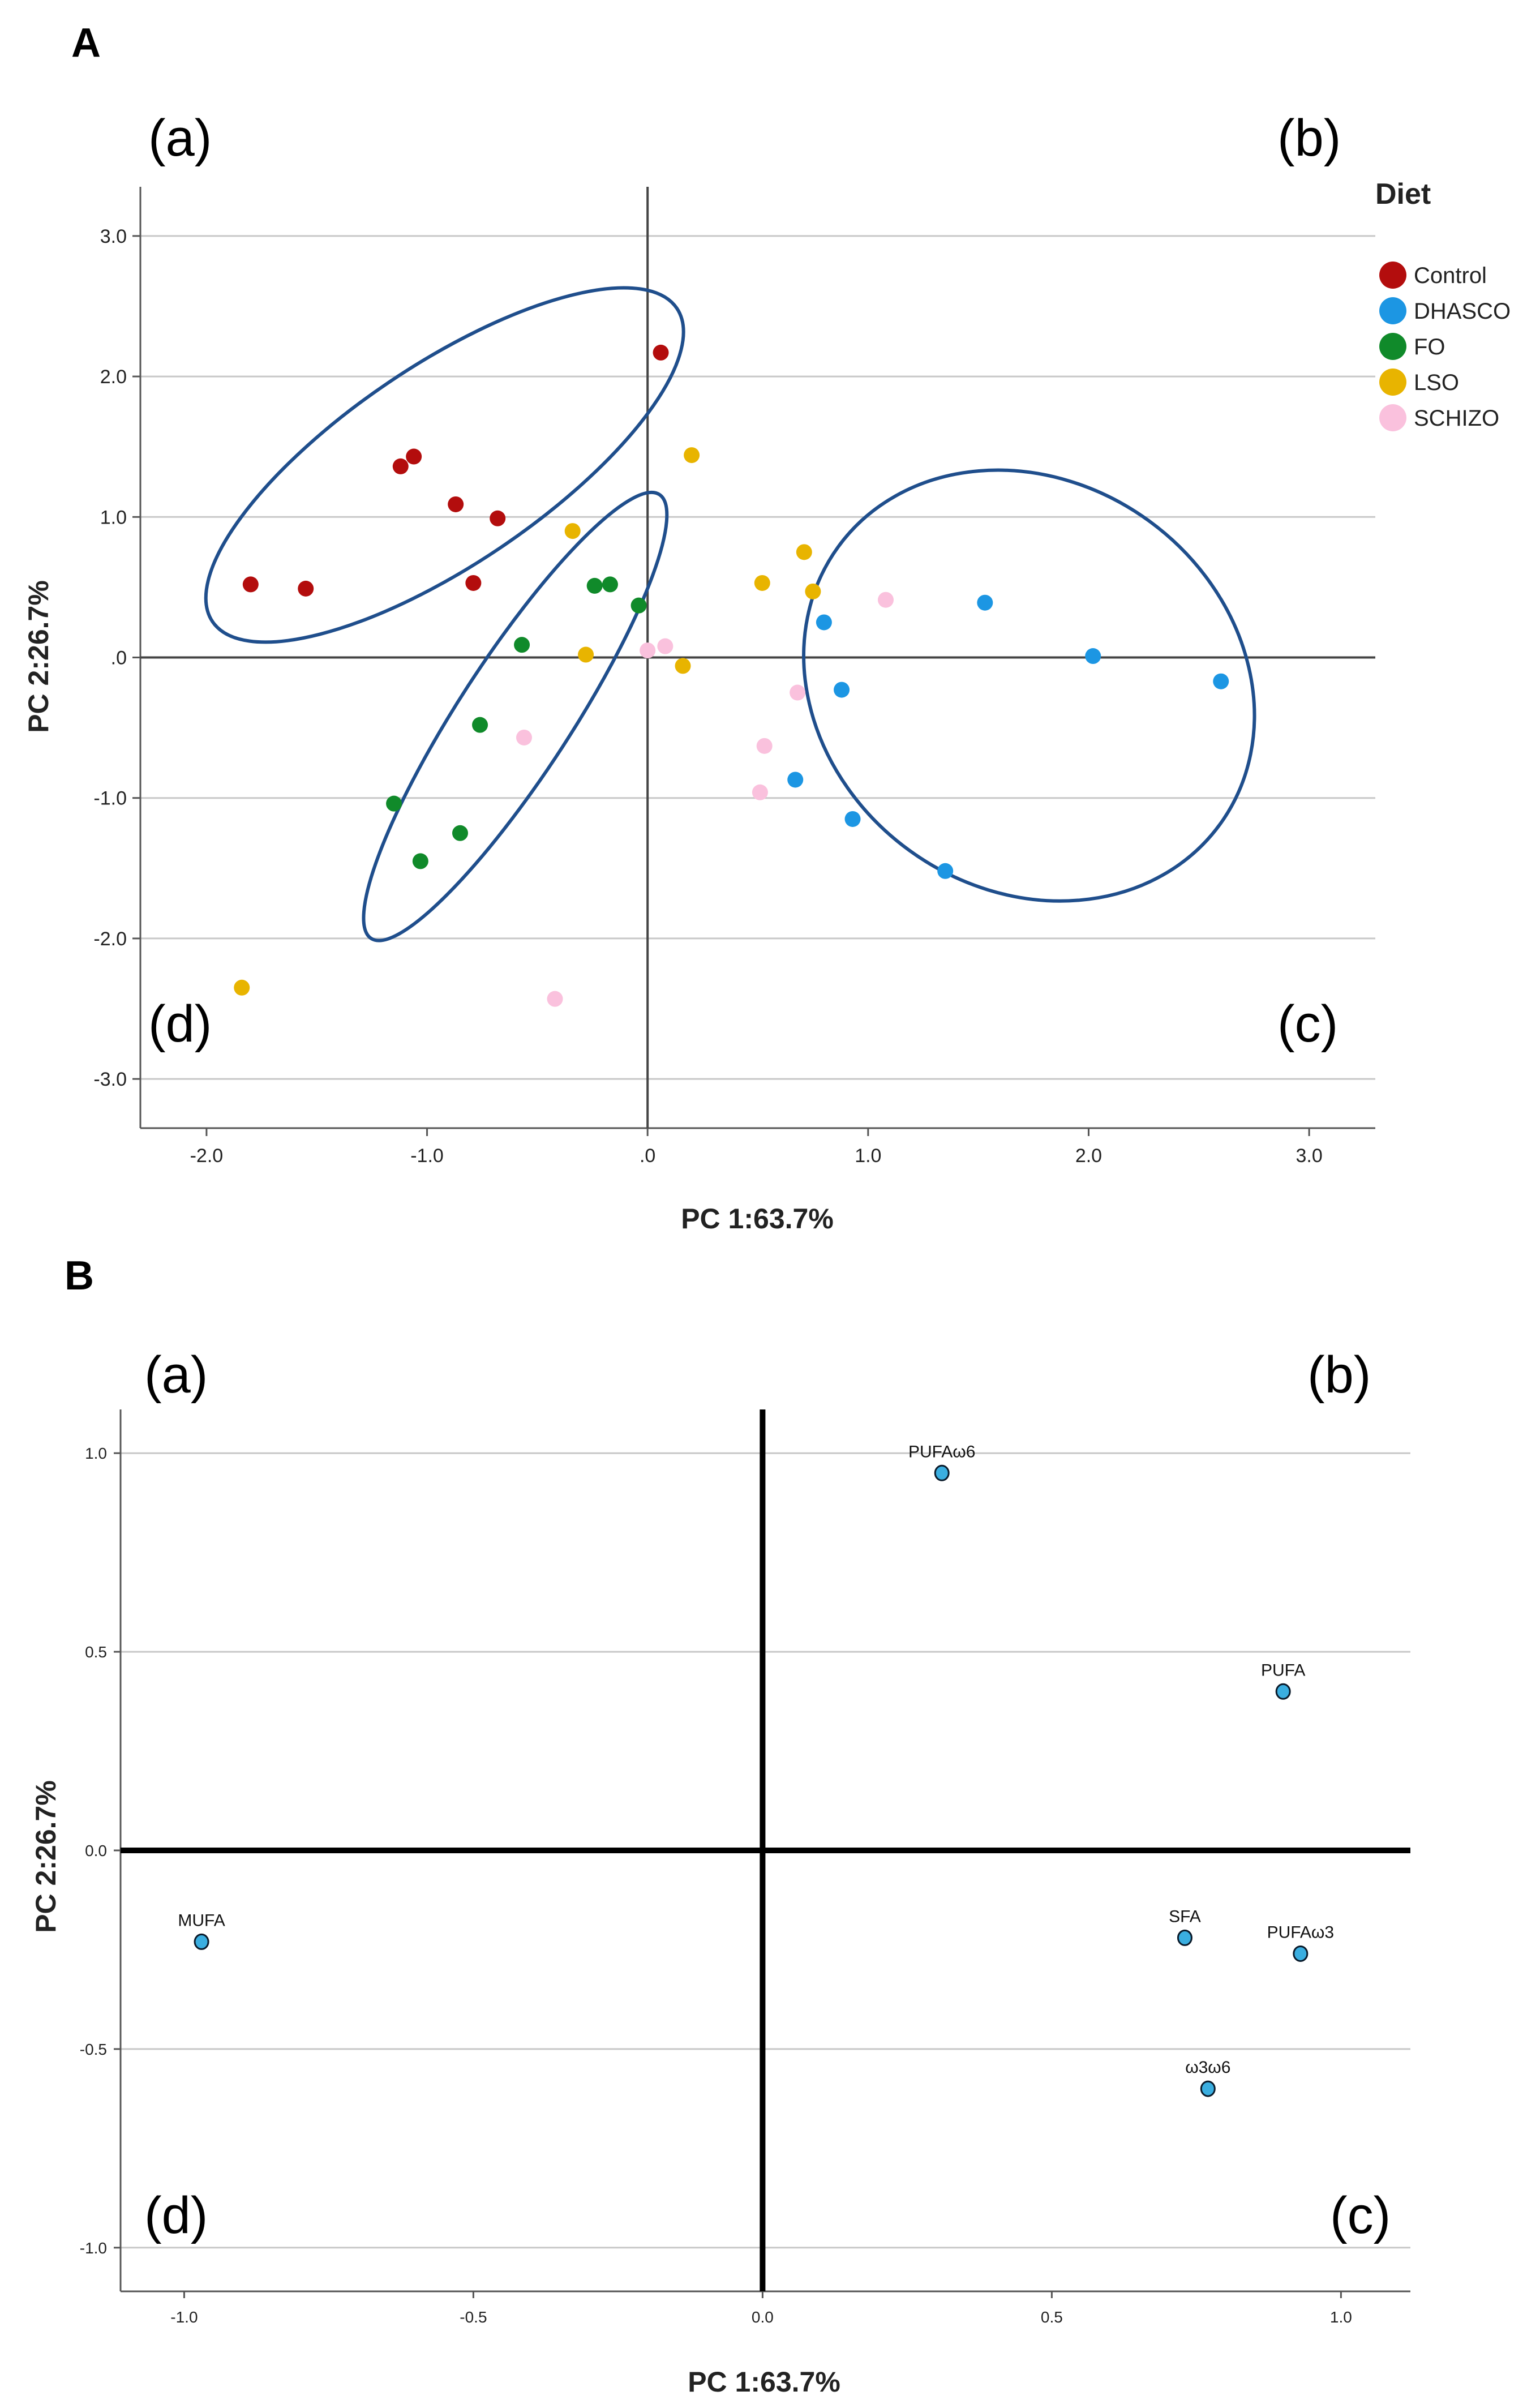 The width and height of the screenshot is (1540, 2404). Describe the element at coordinates (1309, 1156) in the screenshot. I see `panel-a-x-tick-label: 3.0` at that location.